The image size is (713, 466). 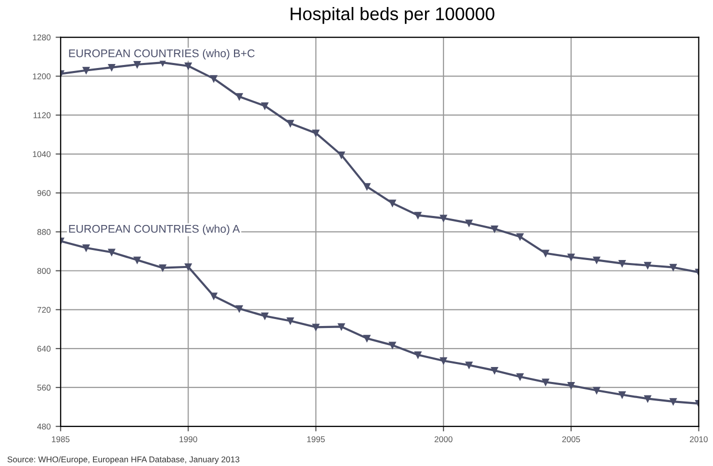 What do you see at coordinates (44, 349) in the screenshot?
I see `y-tick-label: 640` at bounding box center [44, 349].